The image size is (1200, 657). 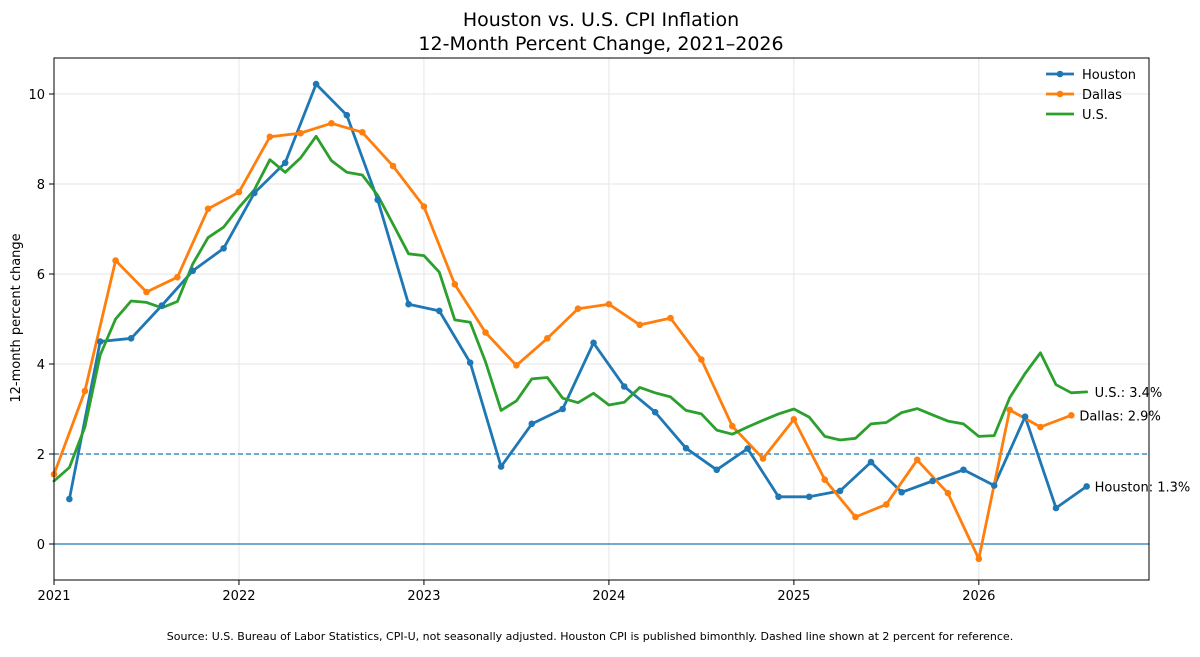 I want to click on x-tick-label-5: 2026, so click(x=978, y=596).